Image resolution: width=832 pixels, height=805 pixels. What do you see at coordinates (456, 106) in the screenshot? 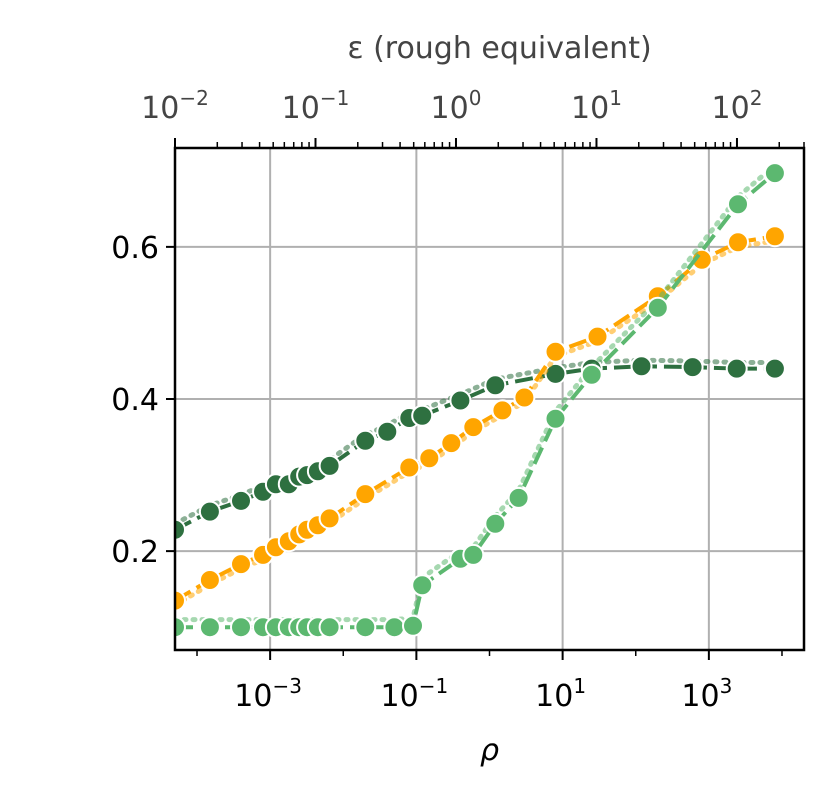
I see `top-tick-label: 10⁰` at bounding box center [456, 106].